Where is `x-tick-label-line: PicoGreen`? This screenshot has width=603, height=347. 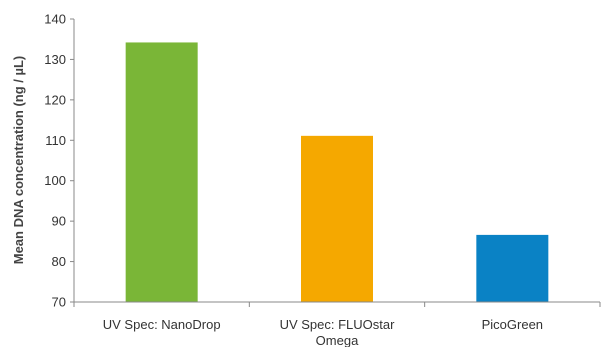 x-tick-label-line: PicoGreen is located at coordinates (512, 324).